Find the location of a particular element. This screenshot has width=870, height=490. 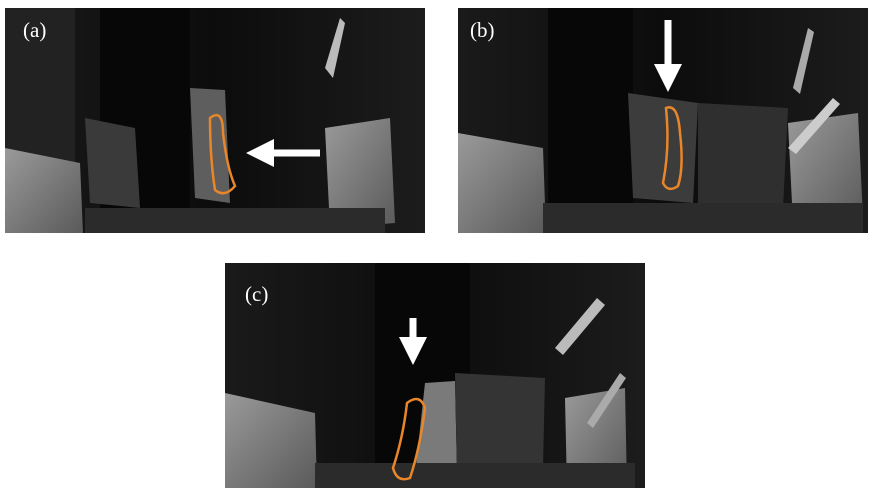

panel-label: (a) is located at coordinates (34, 30).